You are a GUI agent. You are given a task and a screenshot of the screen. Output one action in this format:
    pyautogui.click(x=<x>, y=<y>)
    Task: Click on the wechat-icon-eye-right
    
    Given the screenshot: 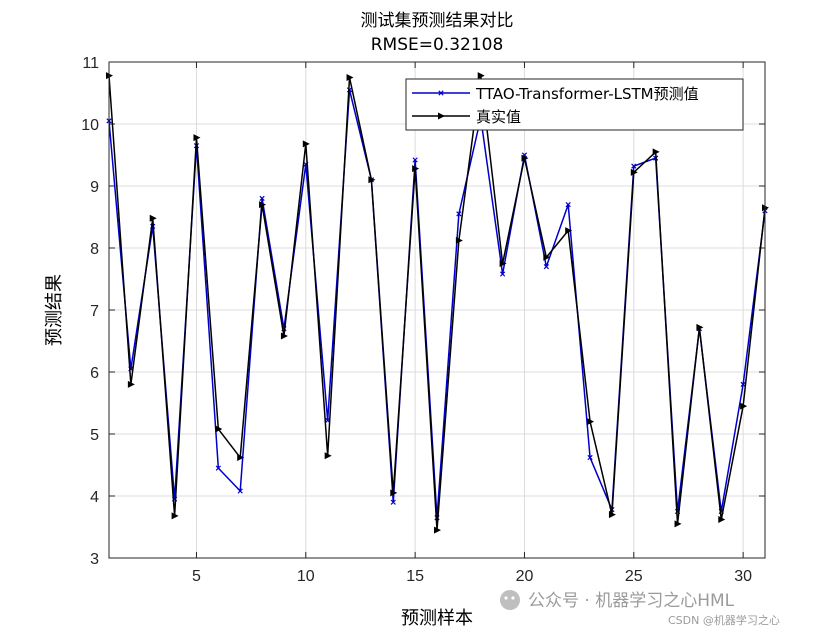 What is the action you would take?
    pyautogui.click(x=513, y=598)
    